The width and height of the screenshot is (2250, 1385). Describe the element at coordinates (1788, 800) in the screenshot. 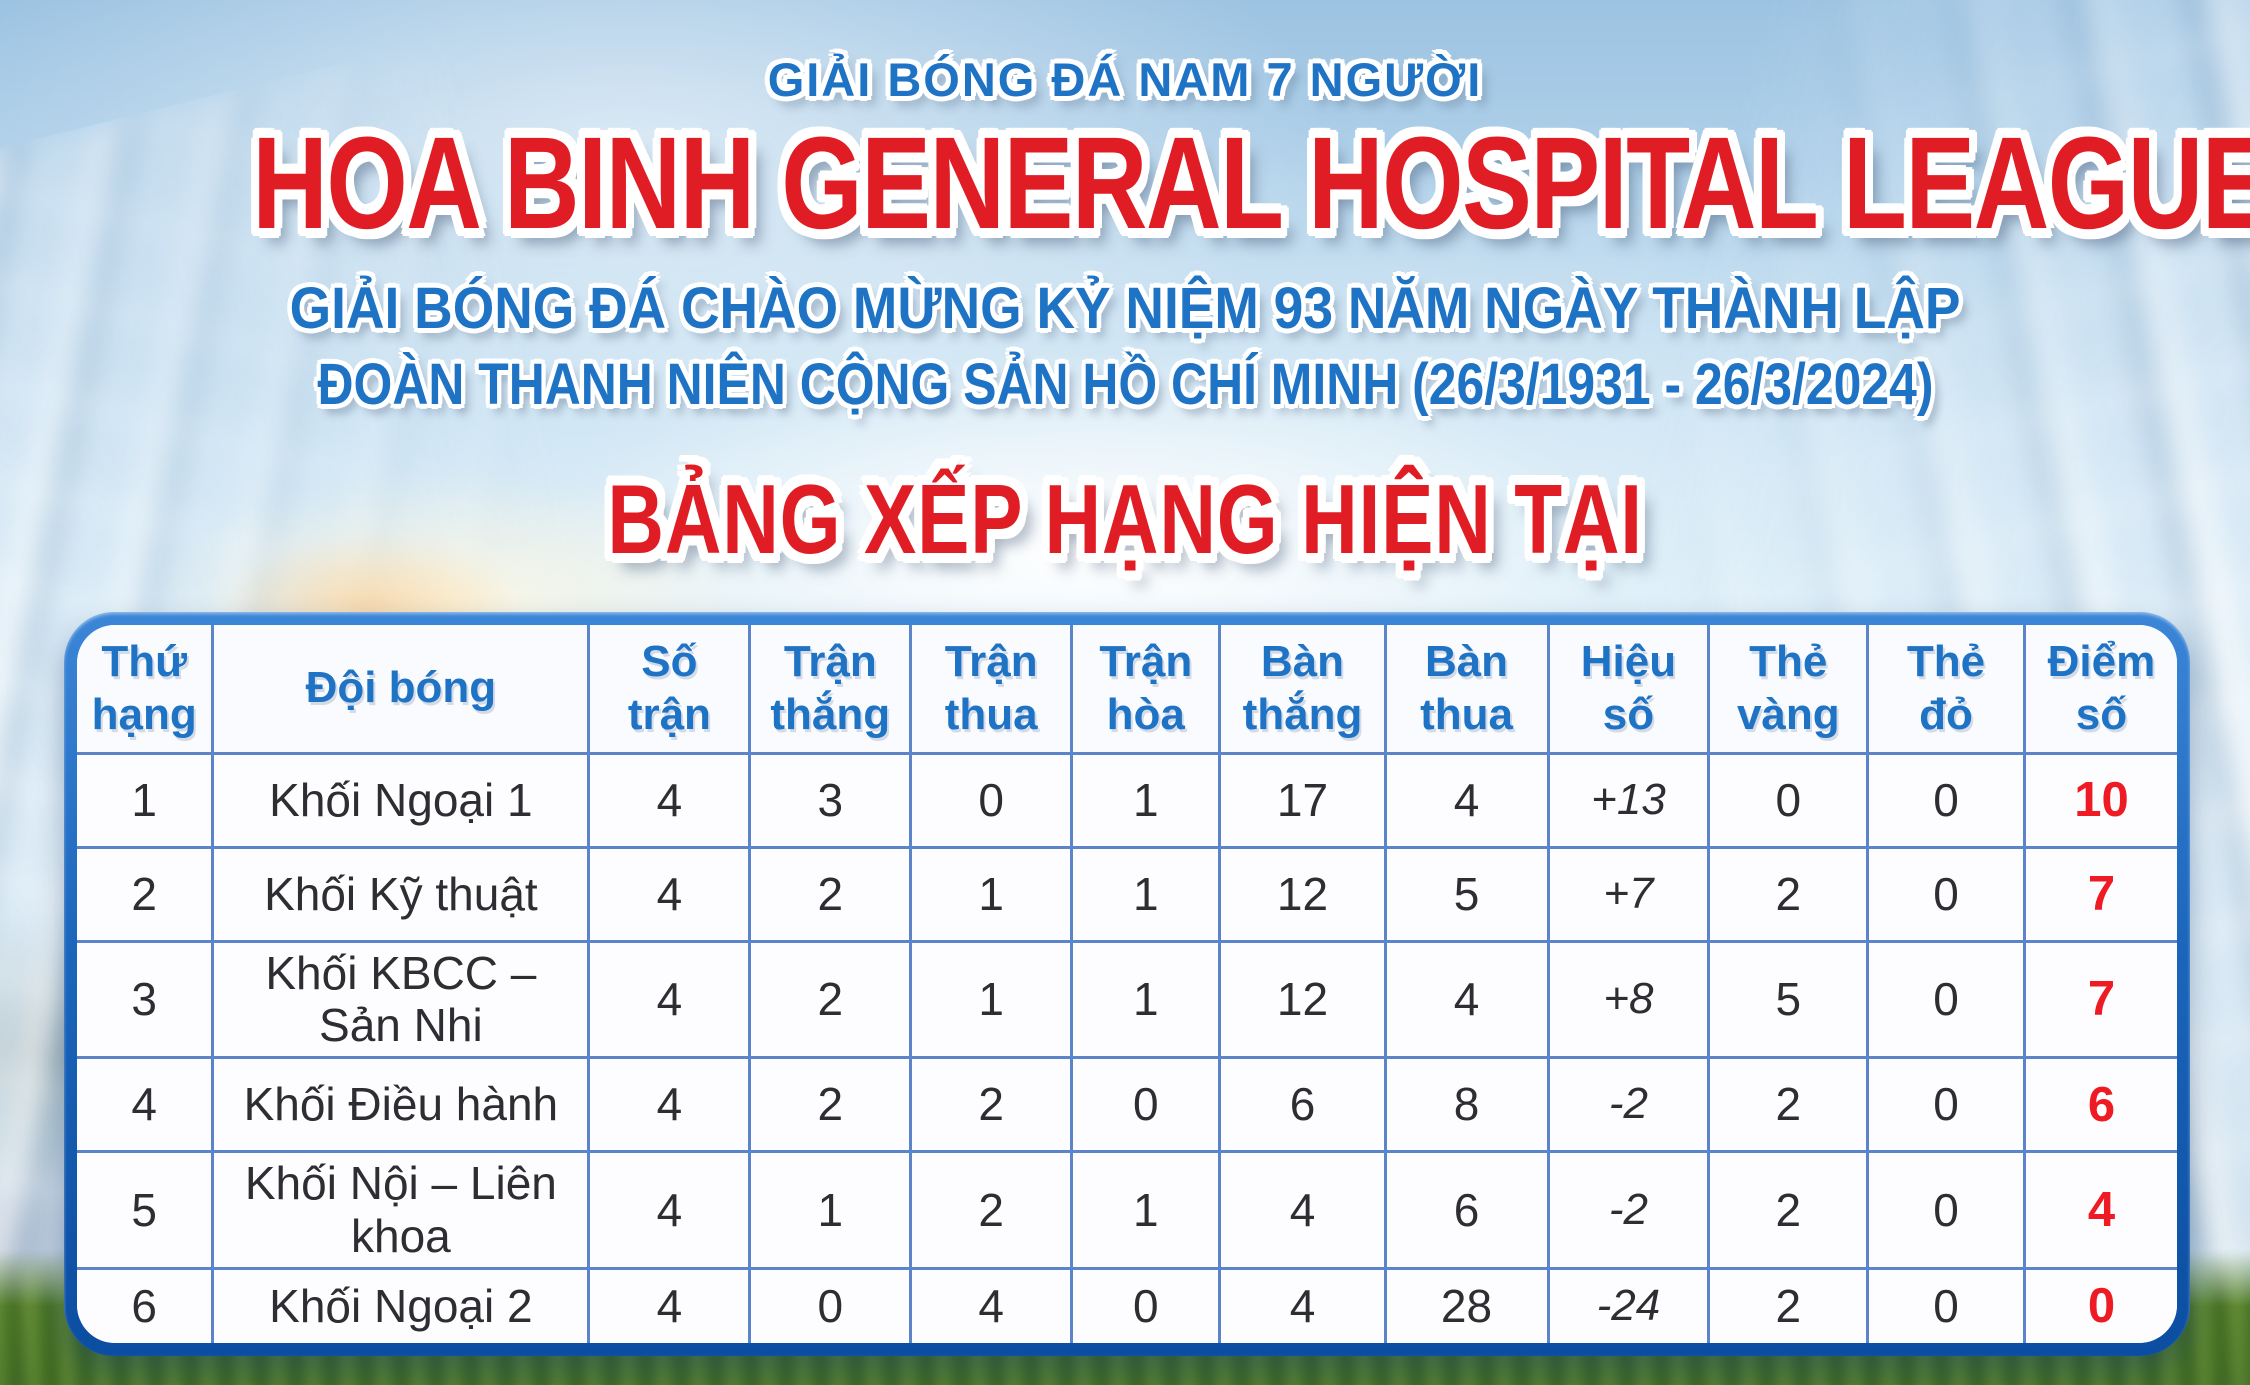

I see `yellow_cards-cell: 0` at that location.